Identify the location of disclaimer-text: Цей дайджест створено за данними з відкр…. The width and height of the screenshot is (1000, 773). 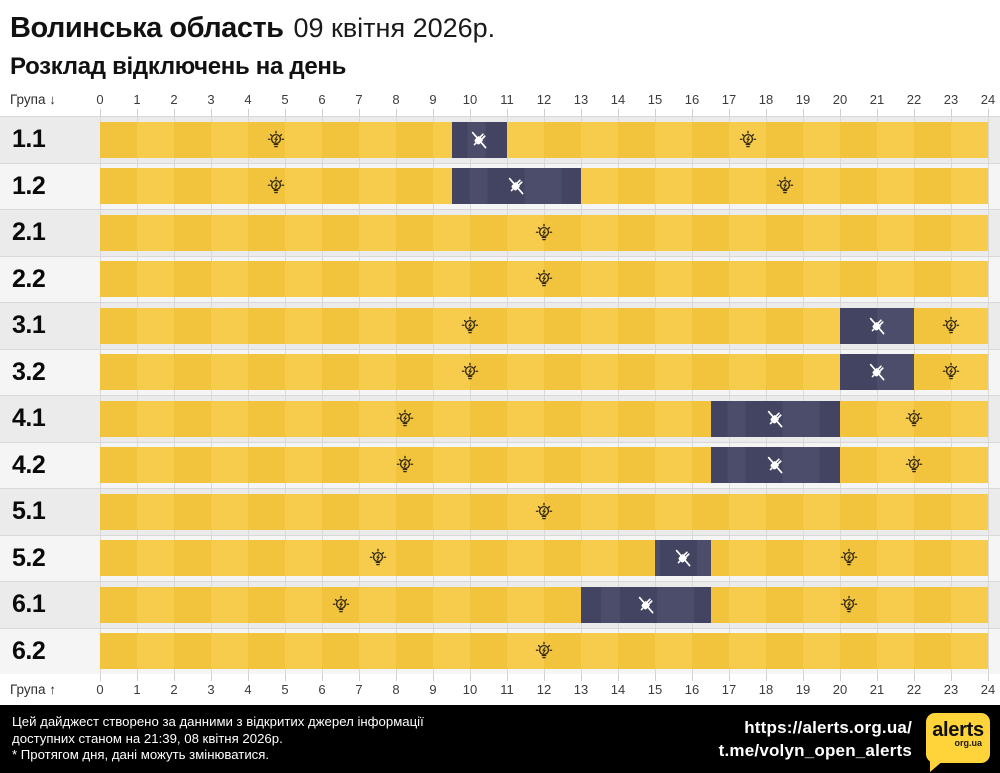
(218, 739).